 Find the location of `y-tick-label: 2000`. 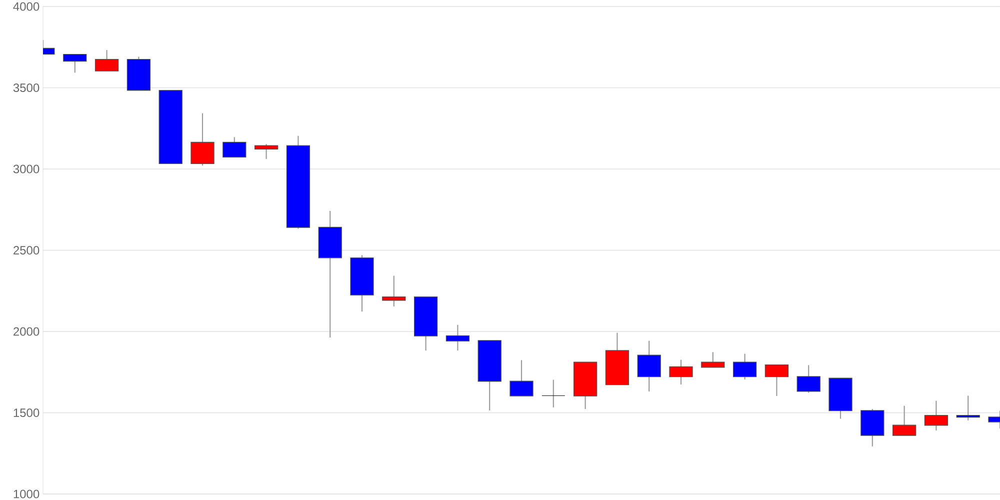

y-tick-label: 2000 is located at coordinates (27, 331).